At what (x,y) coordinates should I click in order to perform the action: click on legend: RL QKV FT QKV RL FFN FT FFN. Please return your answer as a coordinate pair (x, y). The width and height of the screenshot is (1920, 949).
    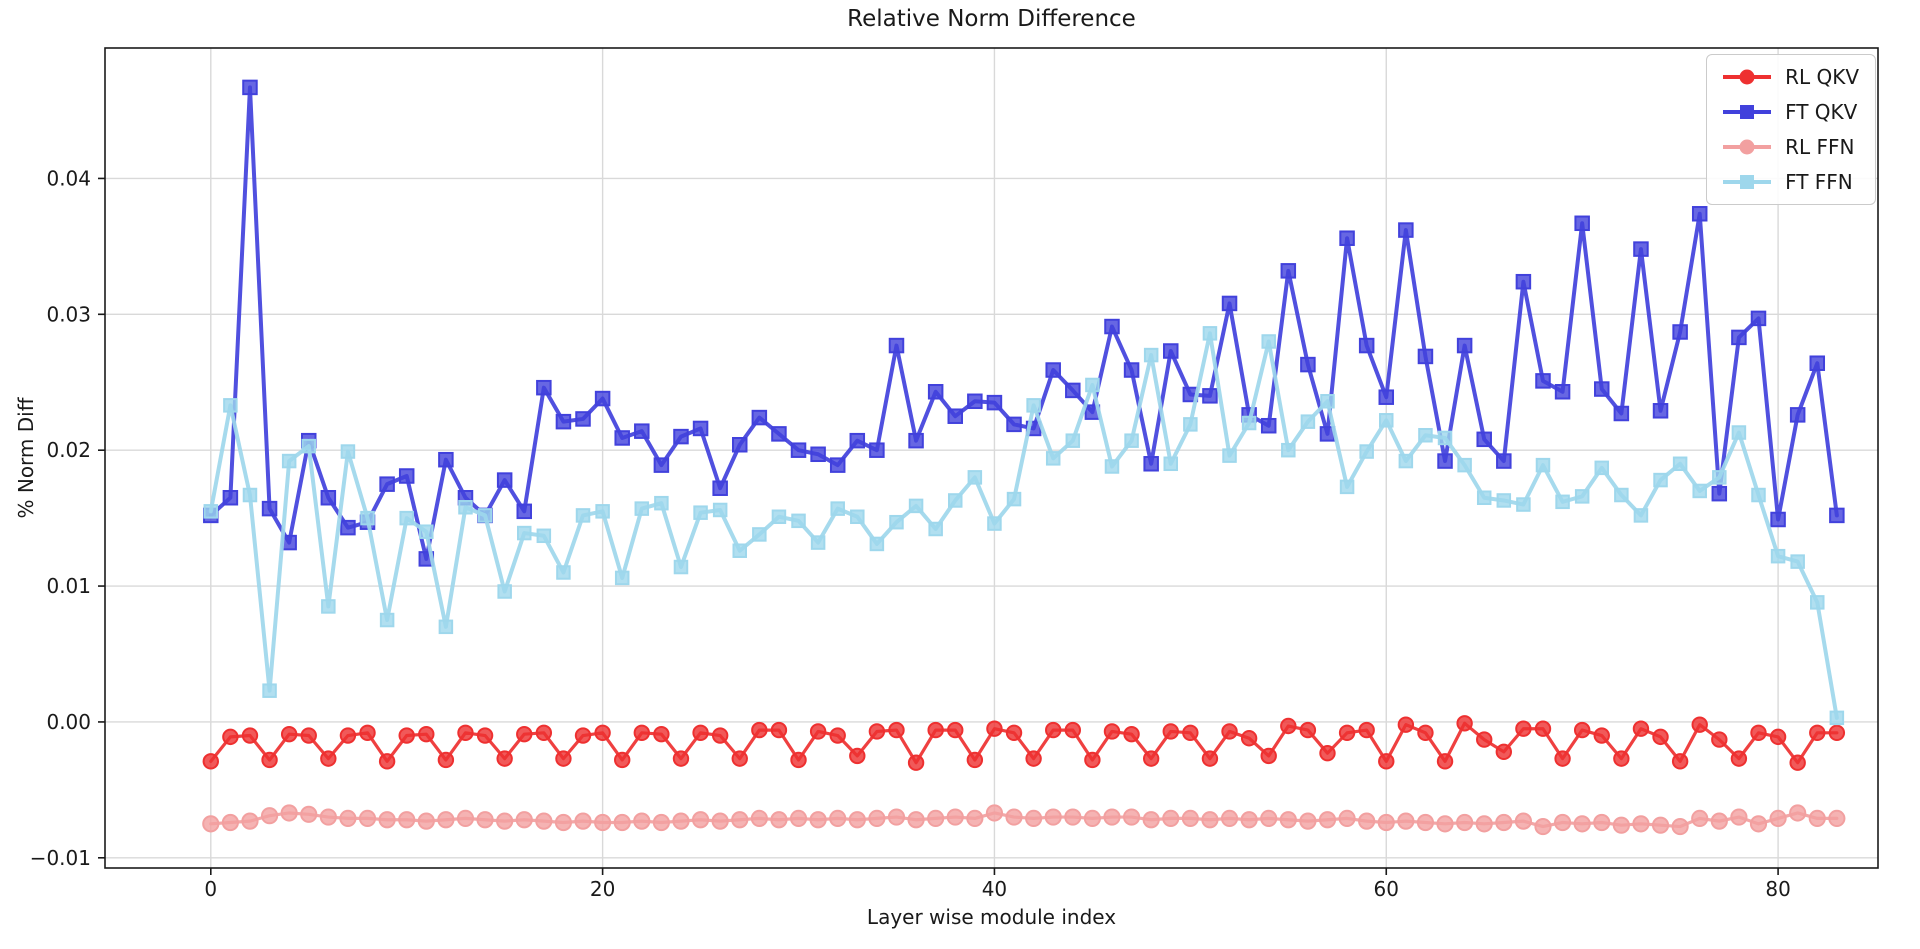
    Looking at the image, I should click on (1791, 129).